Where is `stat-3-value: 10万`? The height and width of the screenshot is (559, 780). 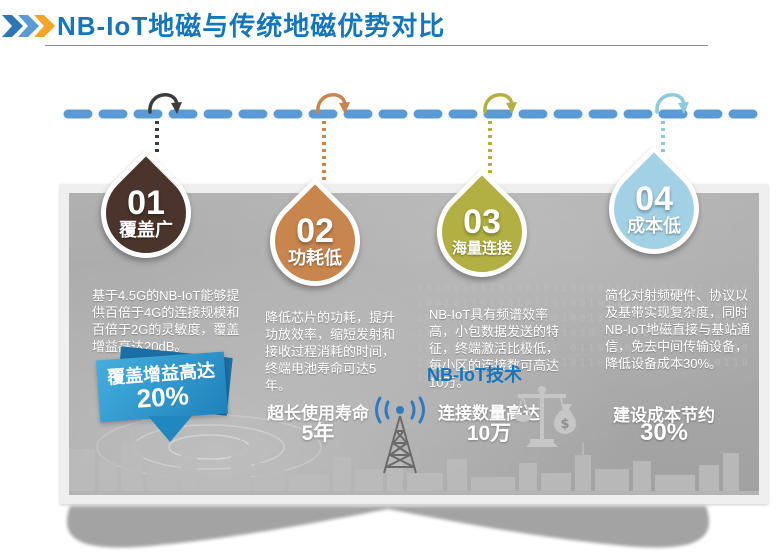
stat-3-value: 10万 is located at coordinates (489, 433).